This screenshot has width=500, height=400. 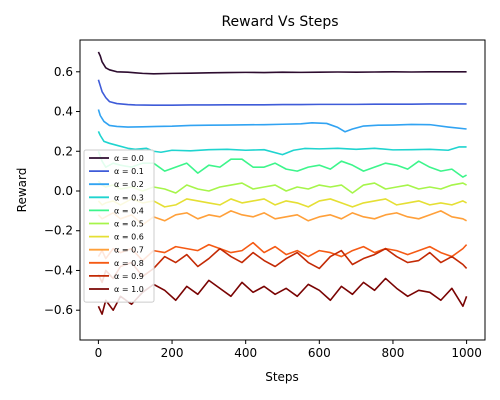 What do you see at coordinates (319, 353) in the screenshot?
I see `x-tick-label: 600` at bounding box center [319, 353].